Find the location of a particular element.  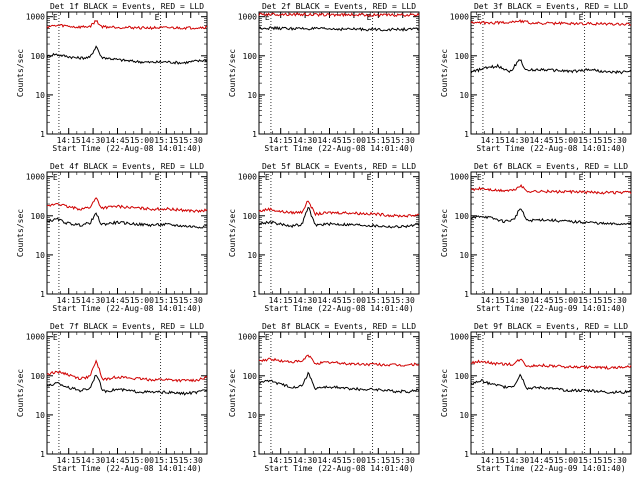

chart-title: Det 8f BLACK = Events, RED = LLD is located at coordinates (339, 326).